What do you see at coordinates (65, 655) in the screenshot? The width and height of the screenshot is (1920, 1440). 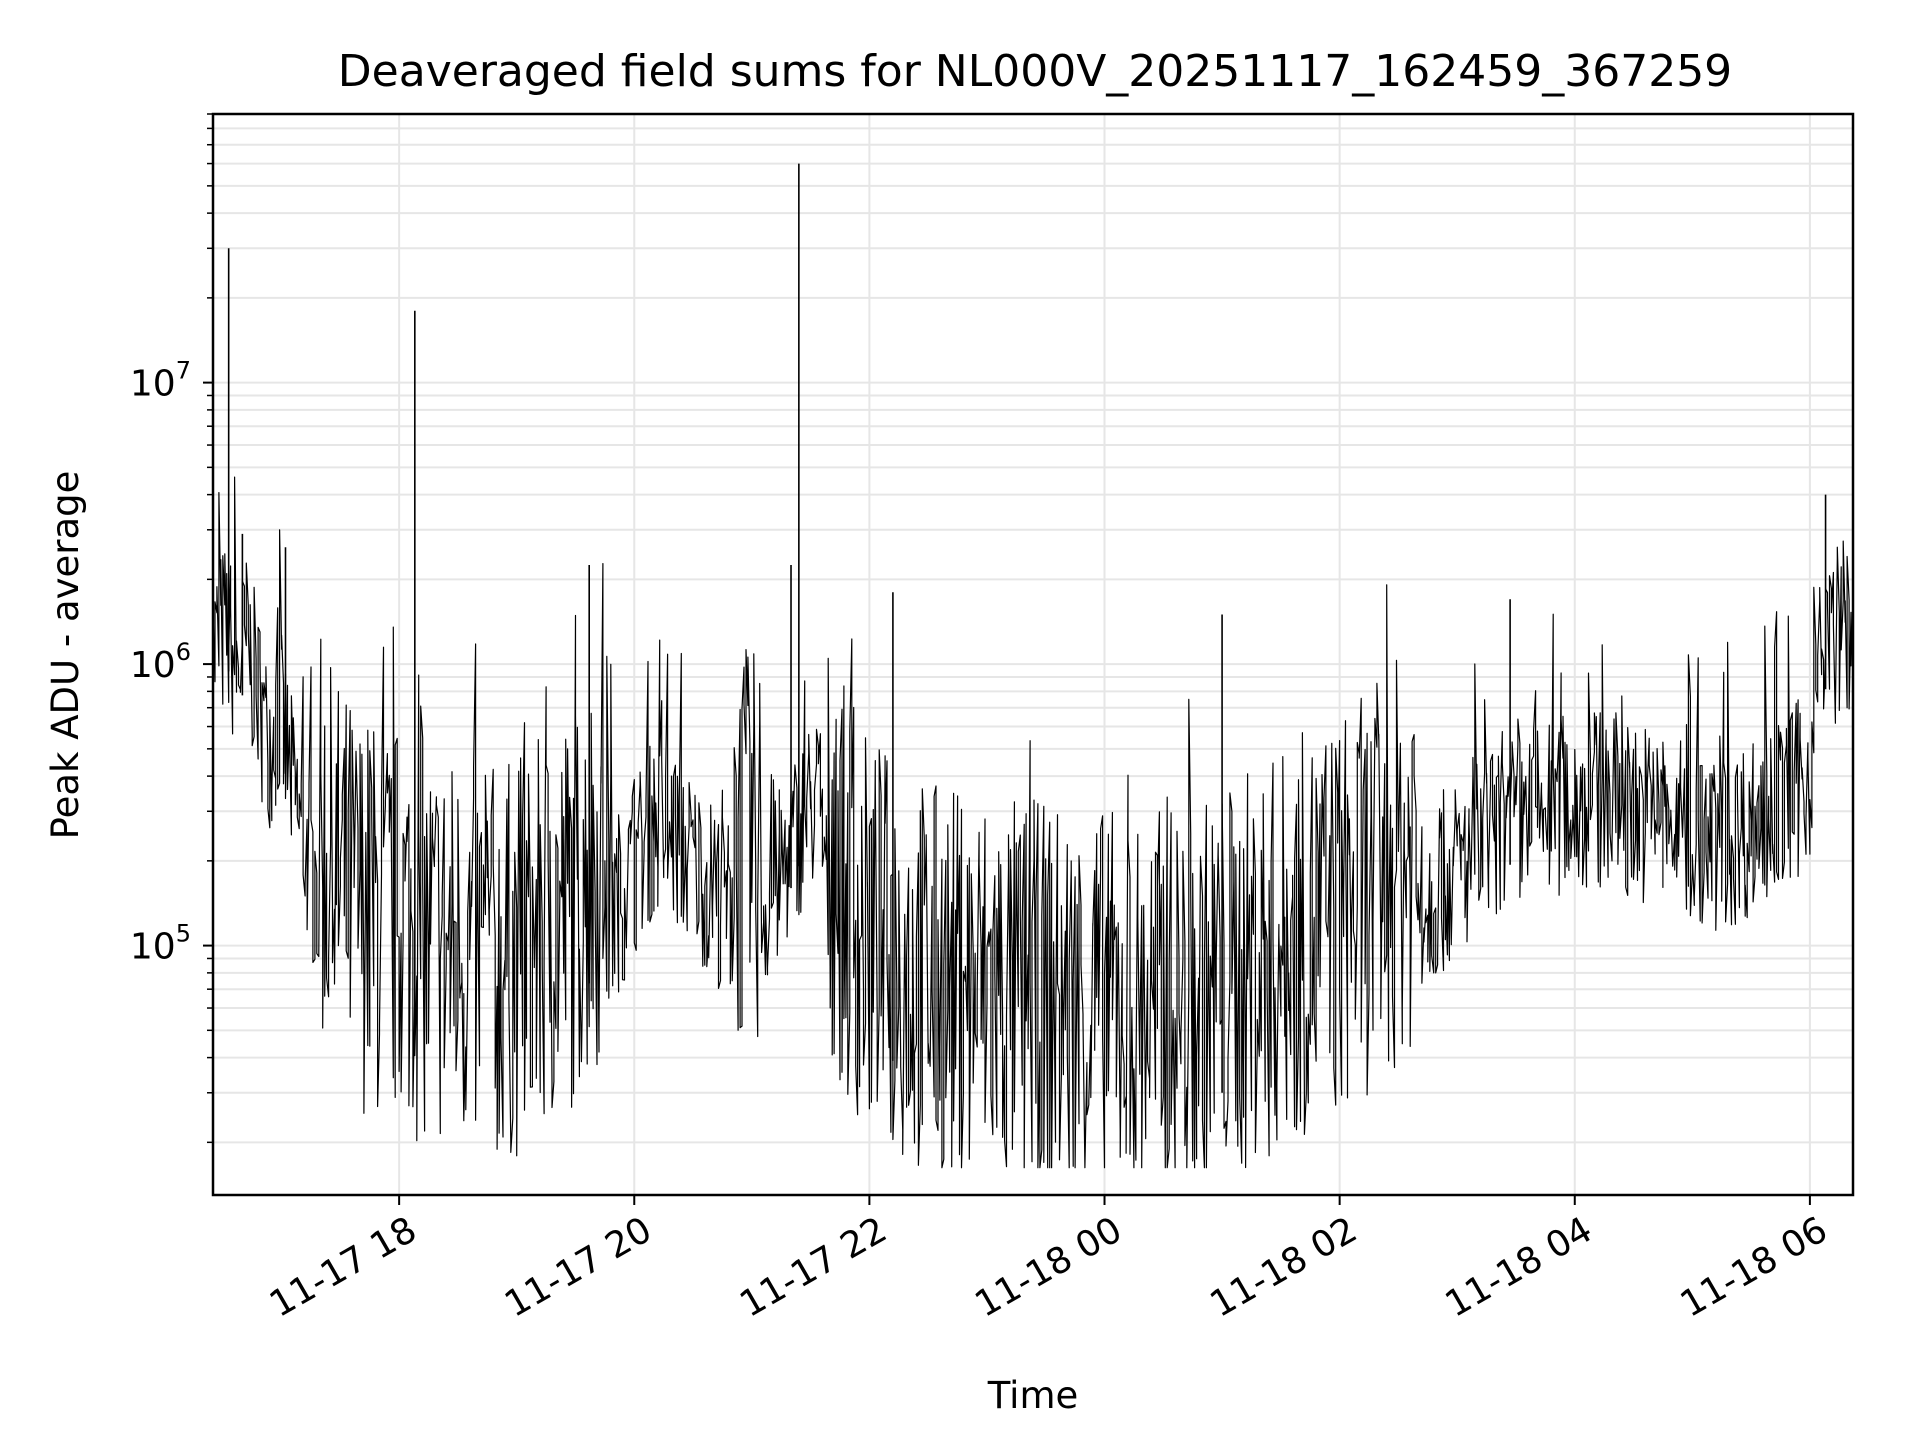 I see `y-axis-label: Peak ADU - average` at bounding box center [65, 655].